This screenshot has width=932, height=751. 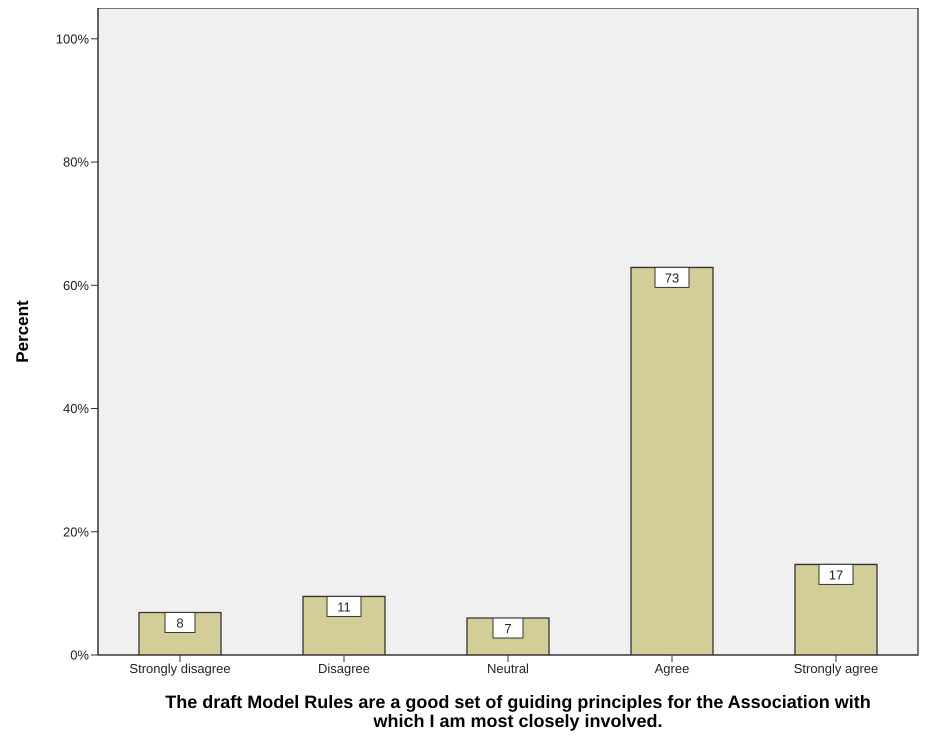 What do you see at coordinates (344, 668) in the screenshot?
I see `x-tick-label: Disagree` at bounding box center [344, 668].